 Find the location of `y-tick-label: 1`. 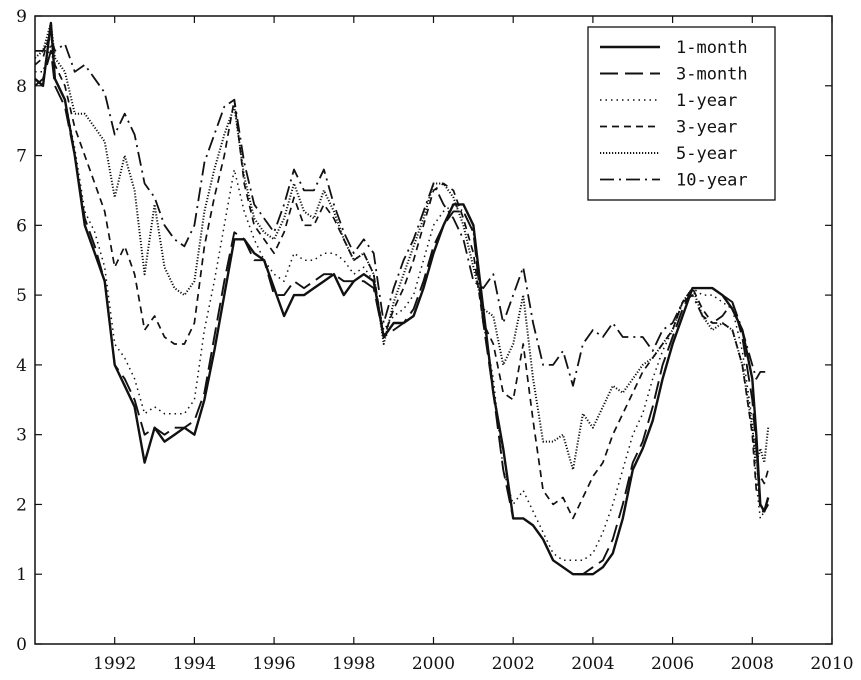

y-tick-label: 1 is located at coordinates (21, 575).